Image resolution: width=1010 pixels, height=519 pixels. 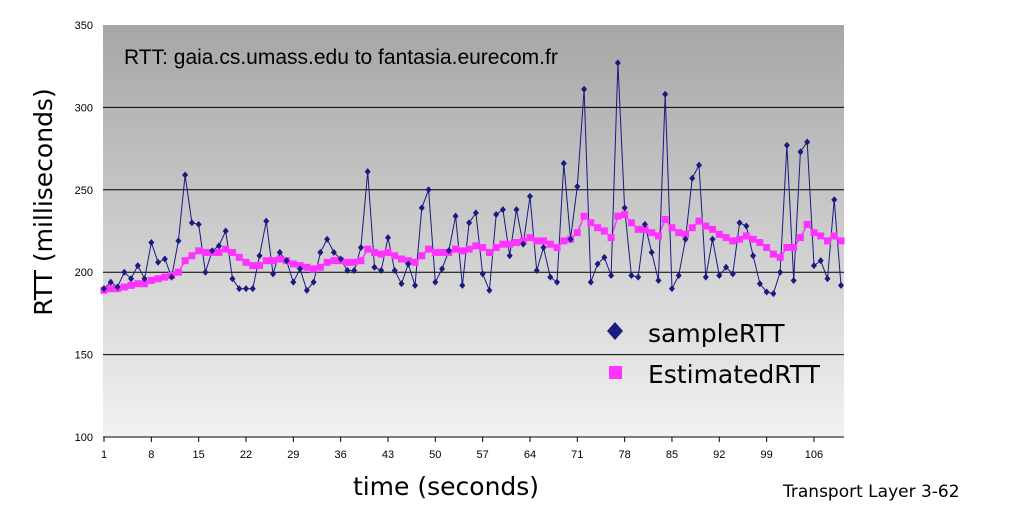 What do you see at coordinates (719, 455) in the screenshot?
I see `x-tick-label: 92` at bounding box center [719, 455].